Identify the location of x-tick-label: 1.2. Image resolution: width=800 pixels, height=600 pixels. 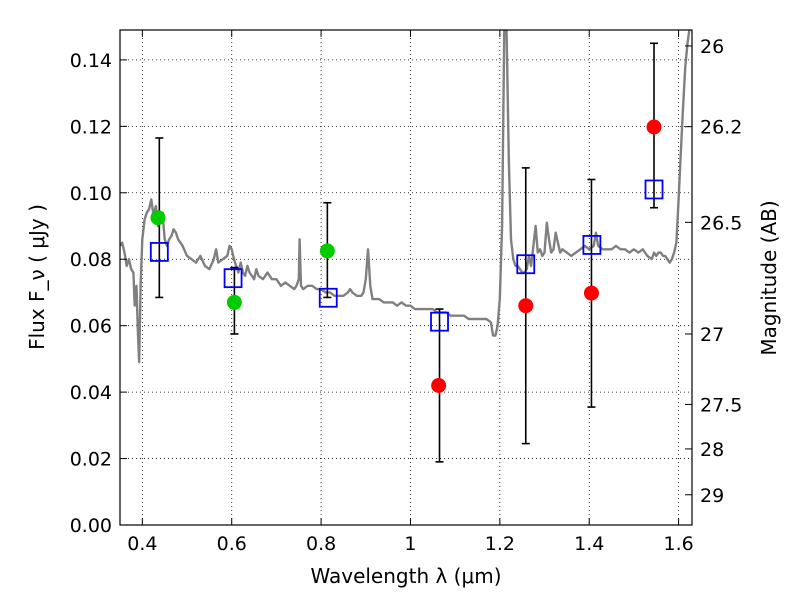
(500, 544).